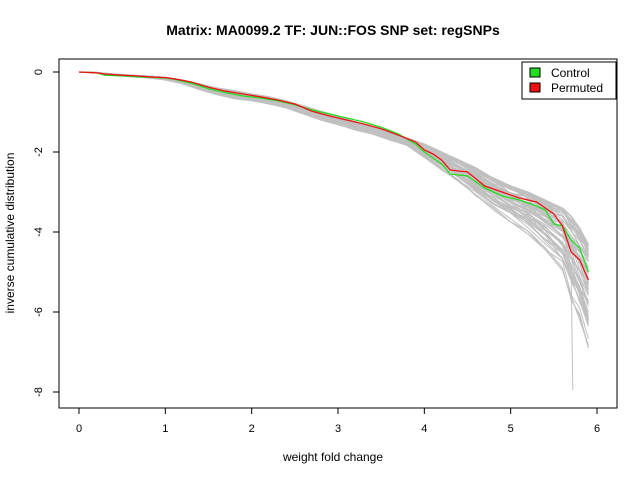 The image size is (640, 480). Describe the element at coordinates (39, 312) in the screenshot. I see `y-tick-label: -6` at that location.